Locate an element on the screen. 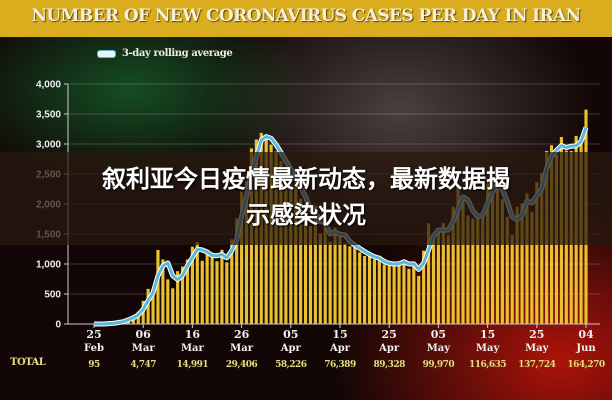 The height and width of the screenshot is (400, 612). x-tick-month: Feb is located at coordinates (94, 348).